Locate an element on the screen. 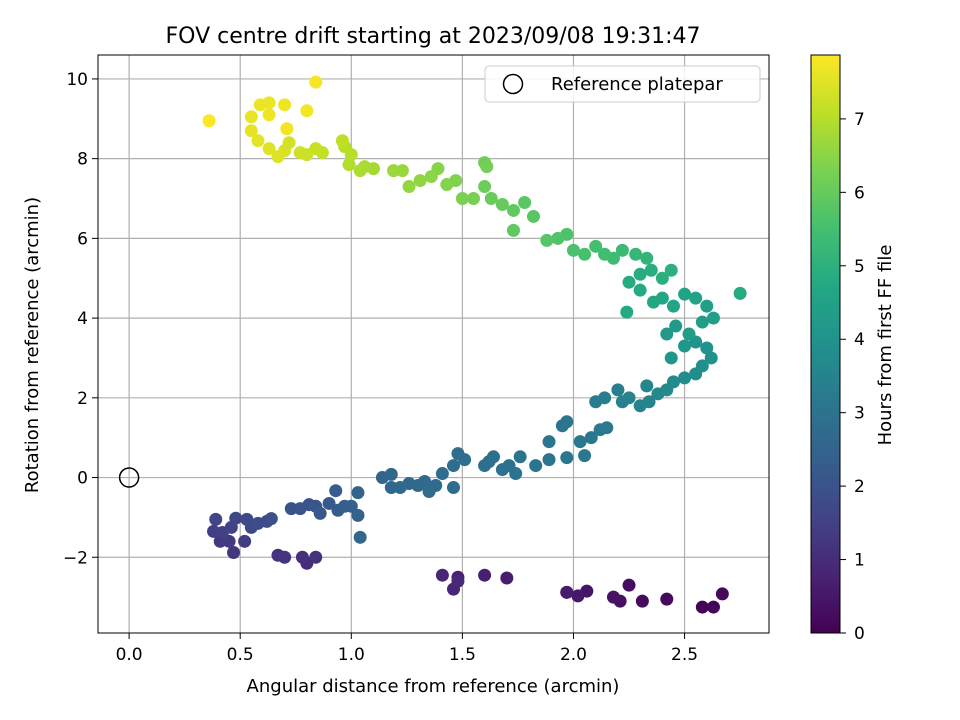 This screenshot has height=720, width=960. x-axis-ticks: 0.0 0.5 1.0 1.5 2.0 2.5 is located at coordinates (407, 649).